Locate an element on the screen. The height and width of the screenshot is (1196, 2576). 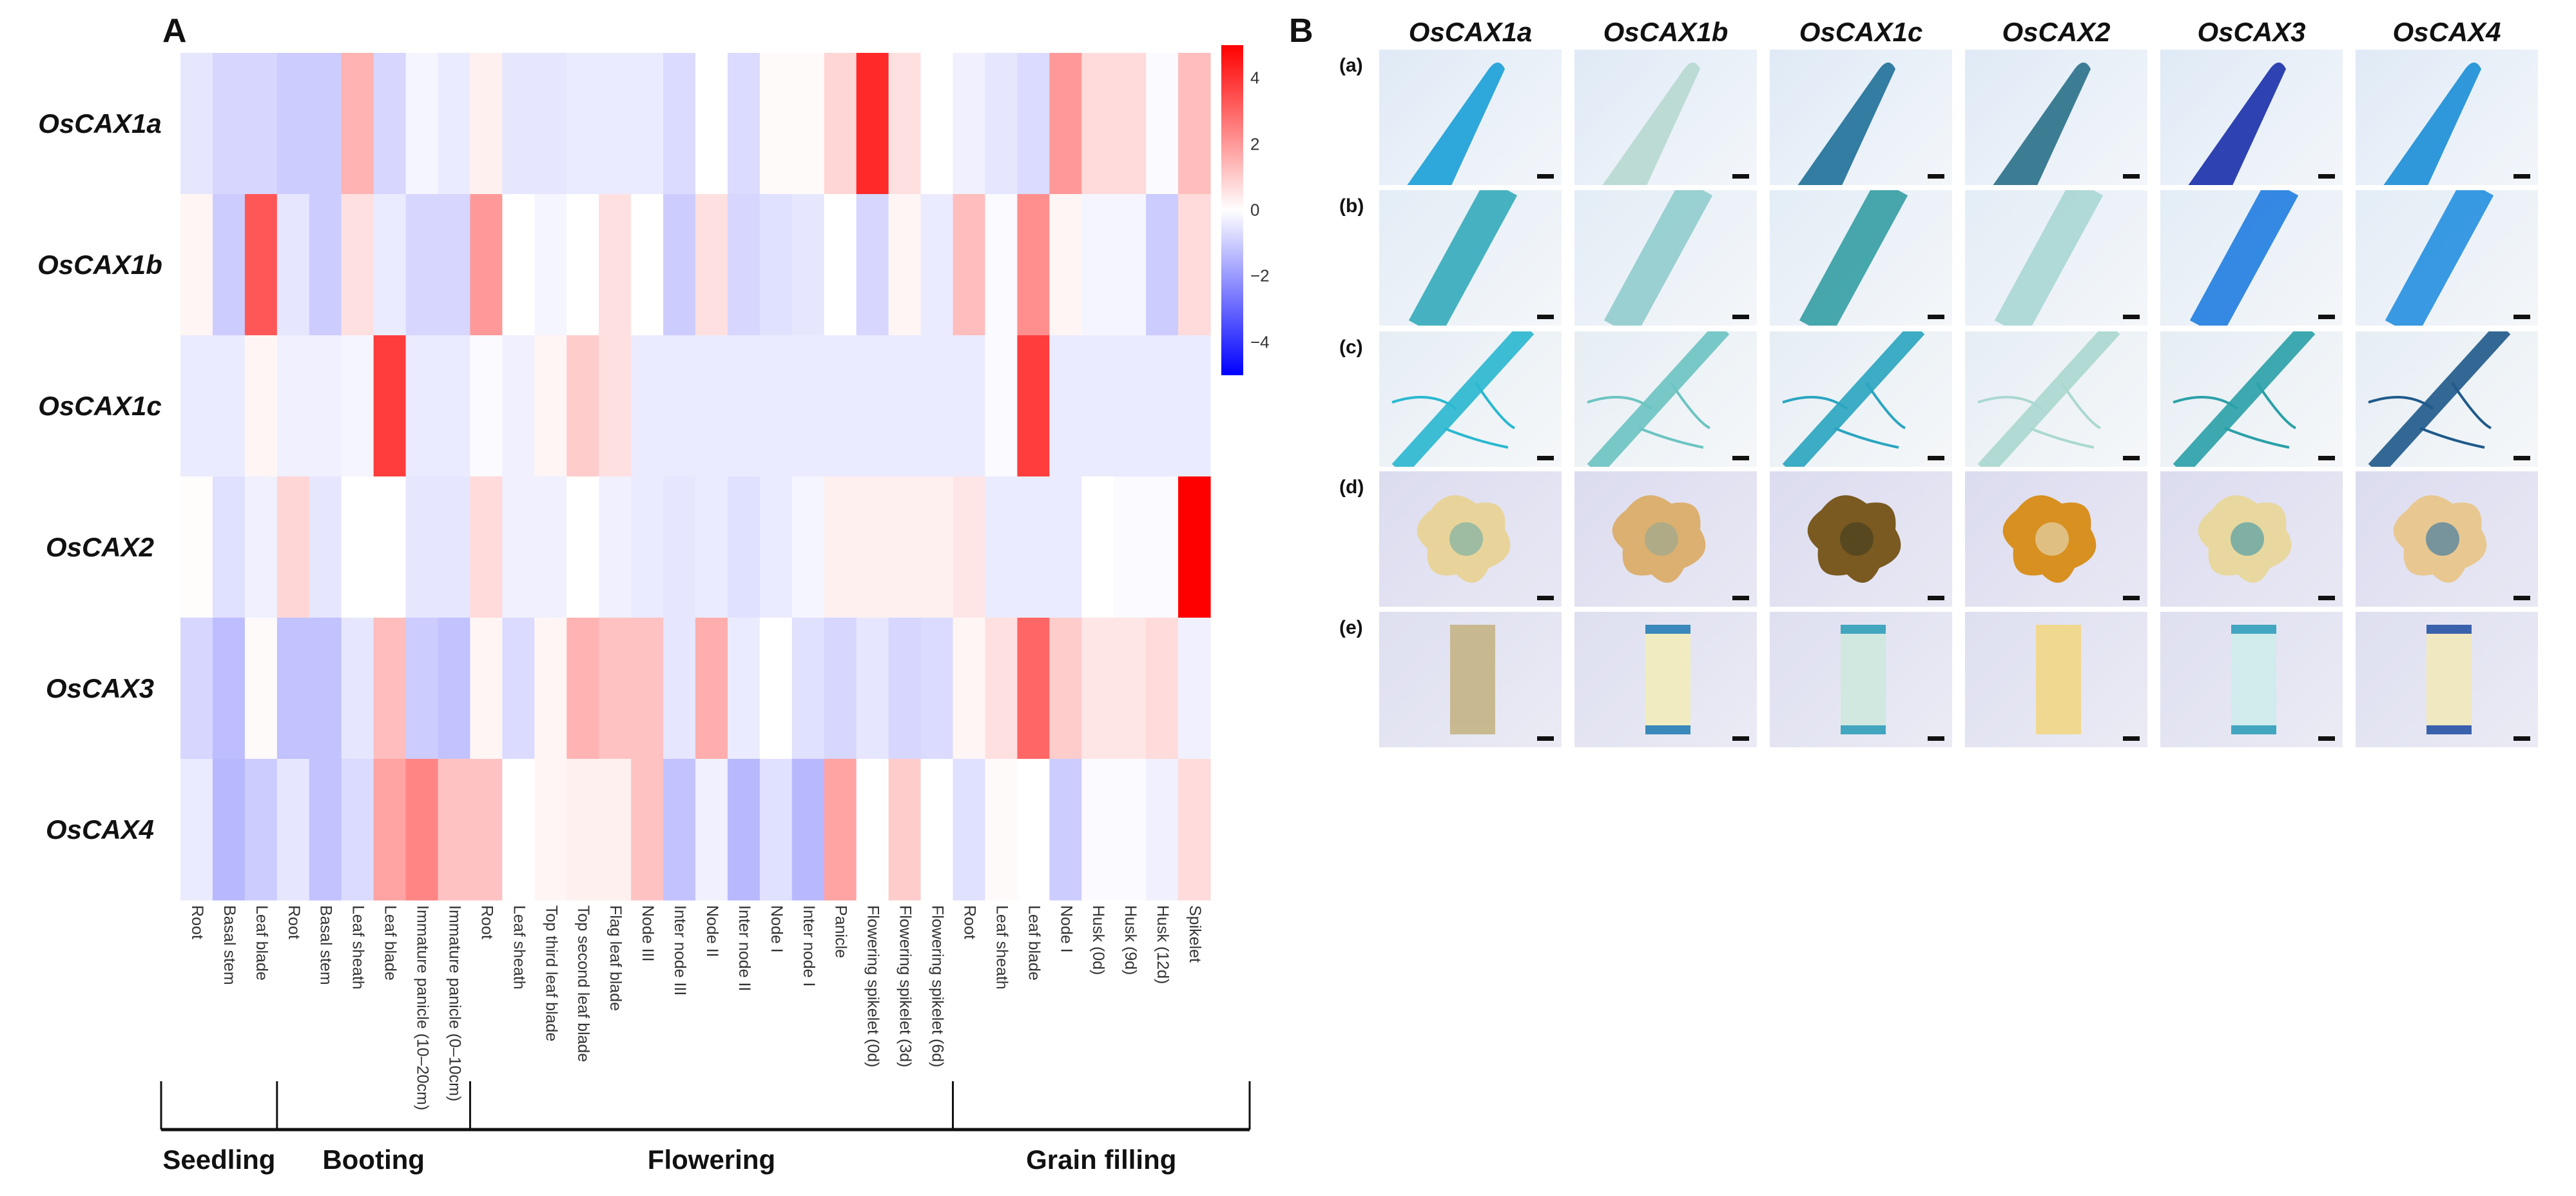
colorbar-tick-label: 4 is located at coordinates (1255, 78).